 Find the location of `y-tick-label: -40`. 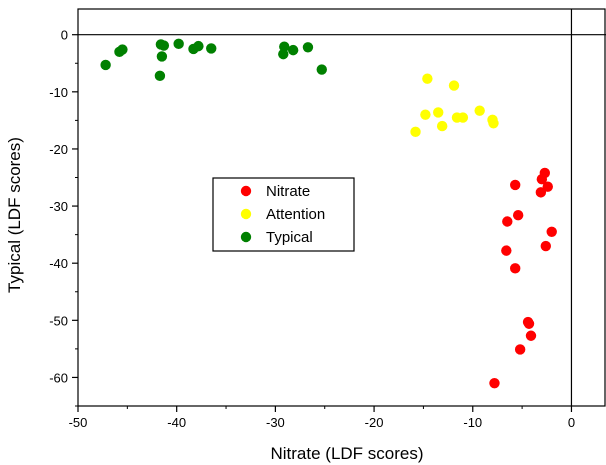

y-tick-label: -40 is located at coordinates (58, 263).